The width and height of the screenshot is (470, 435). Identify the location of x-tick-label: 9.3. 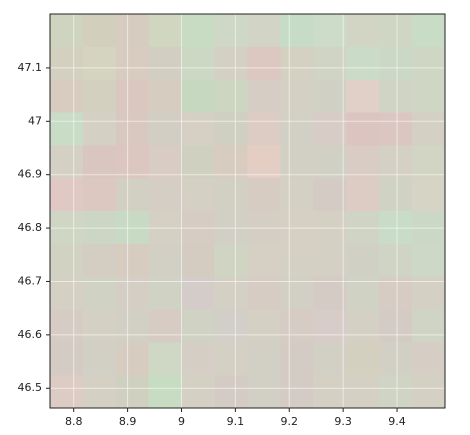
(343, 421).